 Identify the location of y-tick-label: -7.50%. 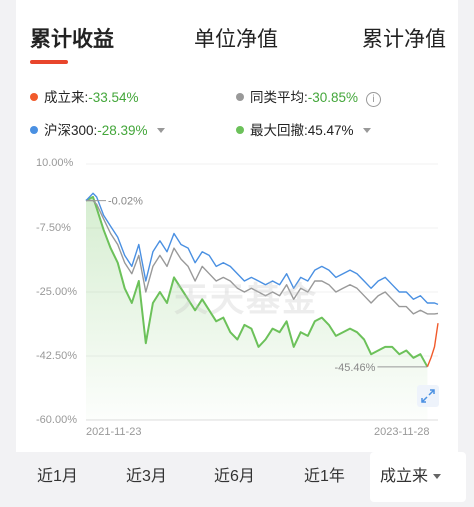
(53, 228).